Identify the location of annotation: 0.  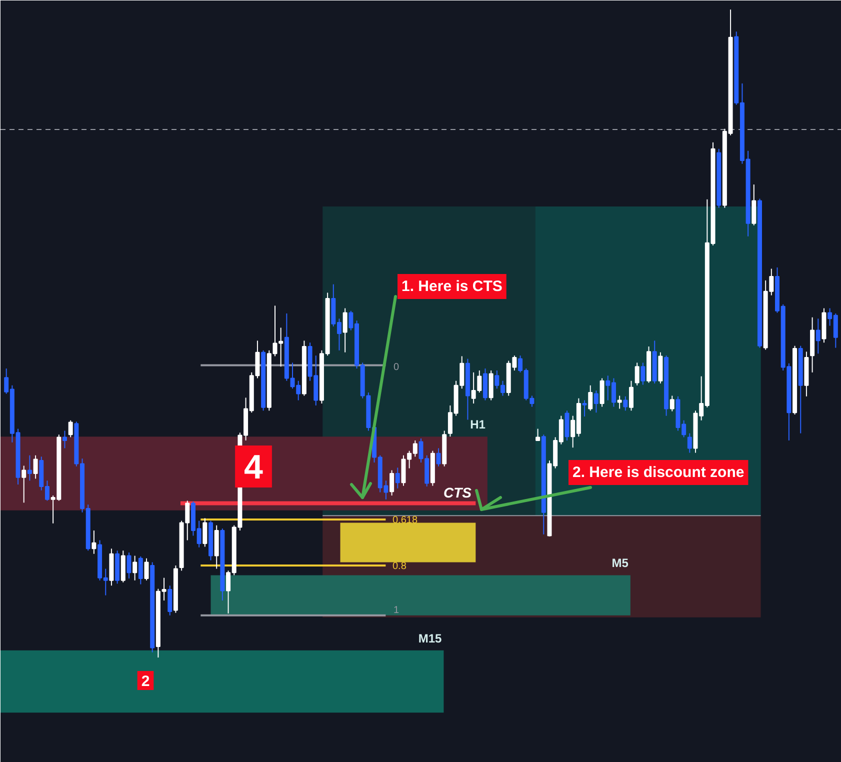
(397, 367).